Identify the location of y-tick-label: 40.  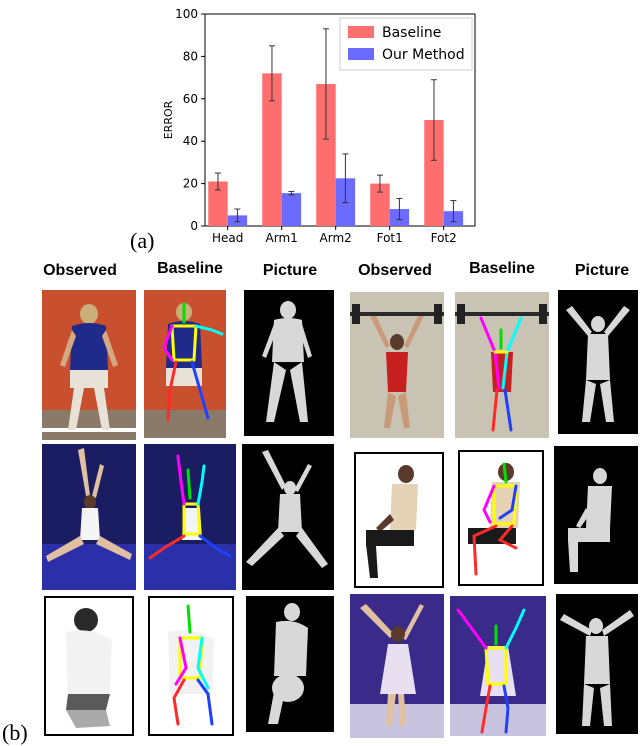
(190, 141).